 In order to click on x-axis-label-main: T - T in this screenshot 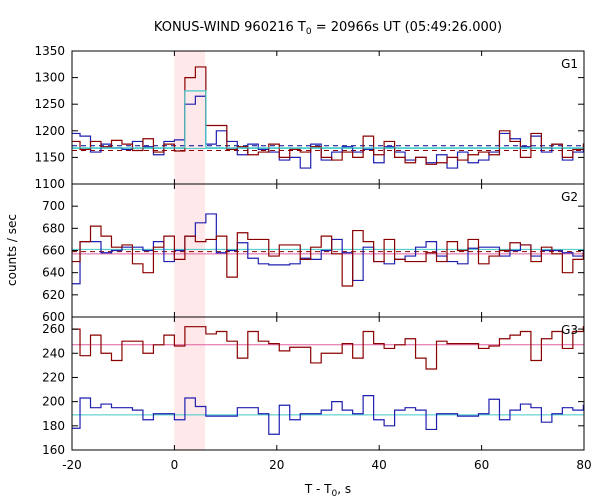, I will do `click(318, 489)`.